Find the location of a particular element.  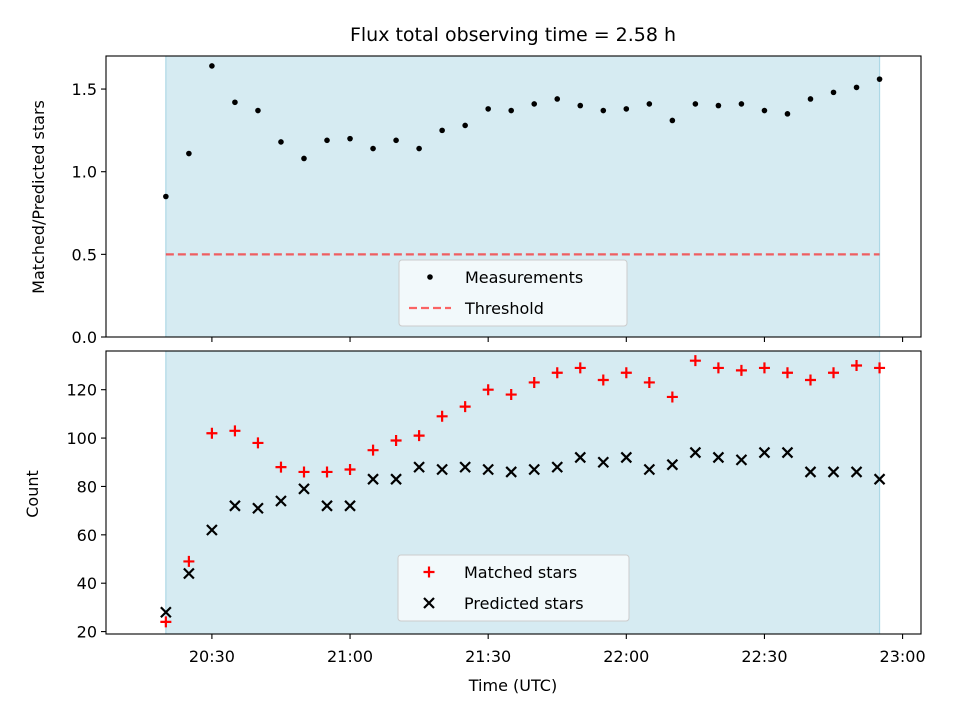

legend-predicted-marker is located at coordinates (429, 603).